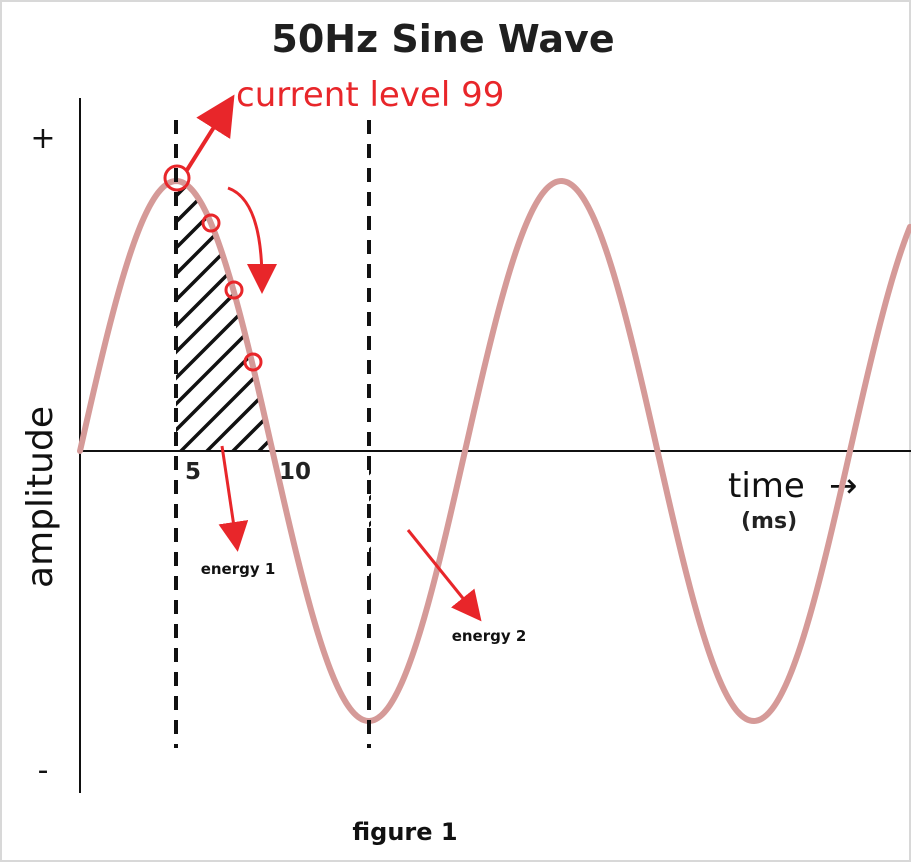 The height and width of the screenshot is (866, 911). I want to click on y-axis-minus-label: -, so click(43, 770).